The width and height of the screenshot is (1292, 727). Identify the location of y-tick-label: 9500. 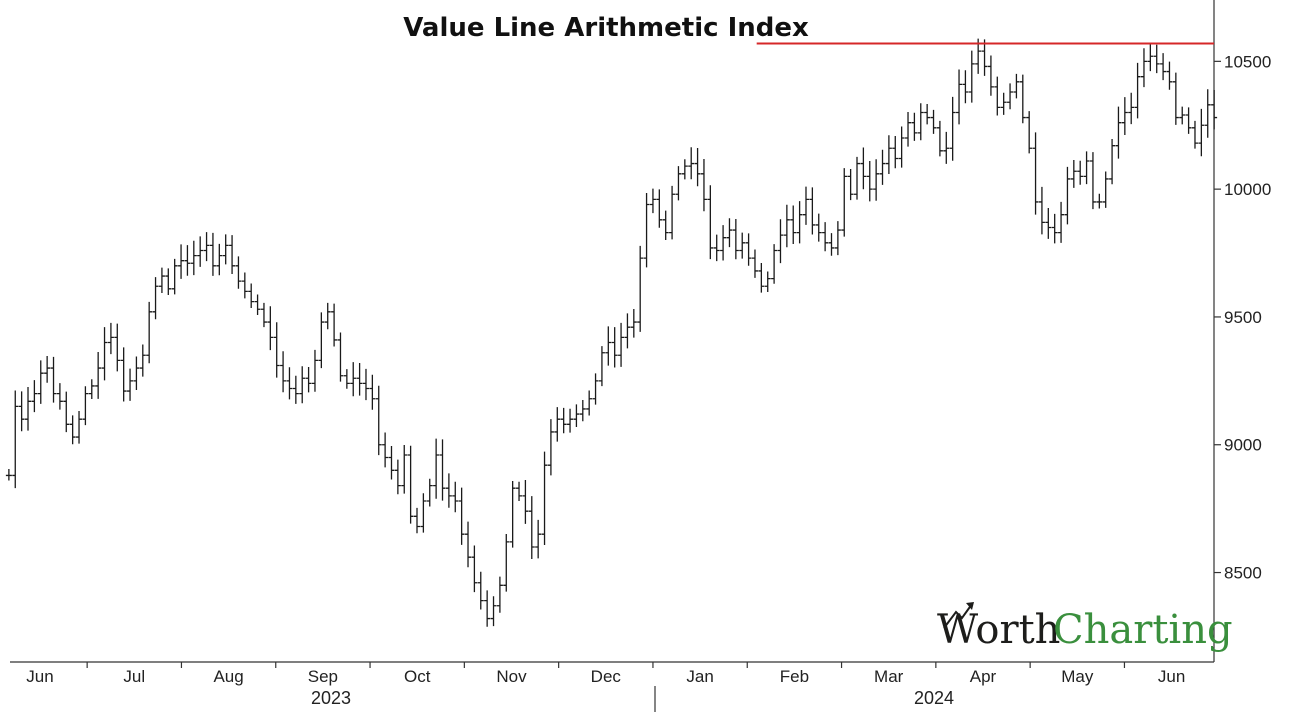
(1243, 317).